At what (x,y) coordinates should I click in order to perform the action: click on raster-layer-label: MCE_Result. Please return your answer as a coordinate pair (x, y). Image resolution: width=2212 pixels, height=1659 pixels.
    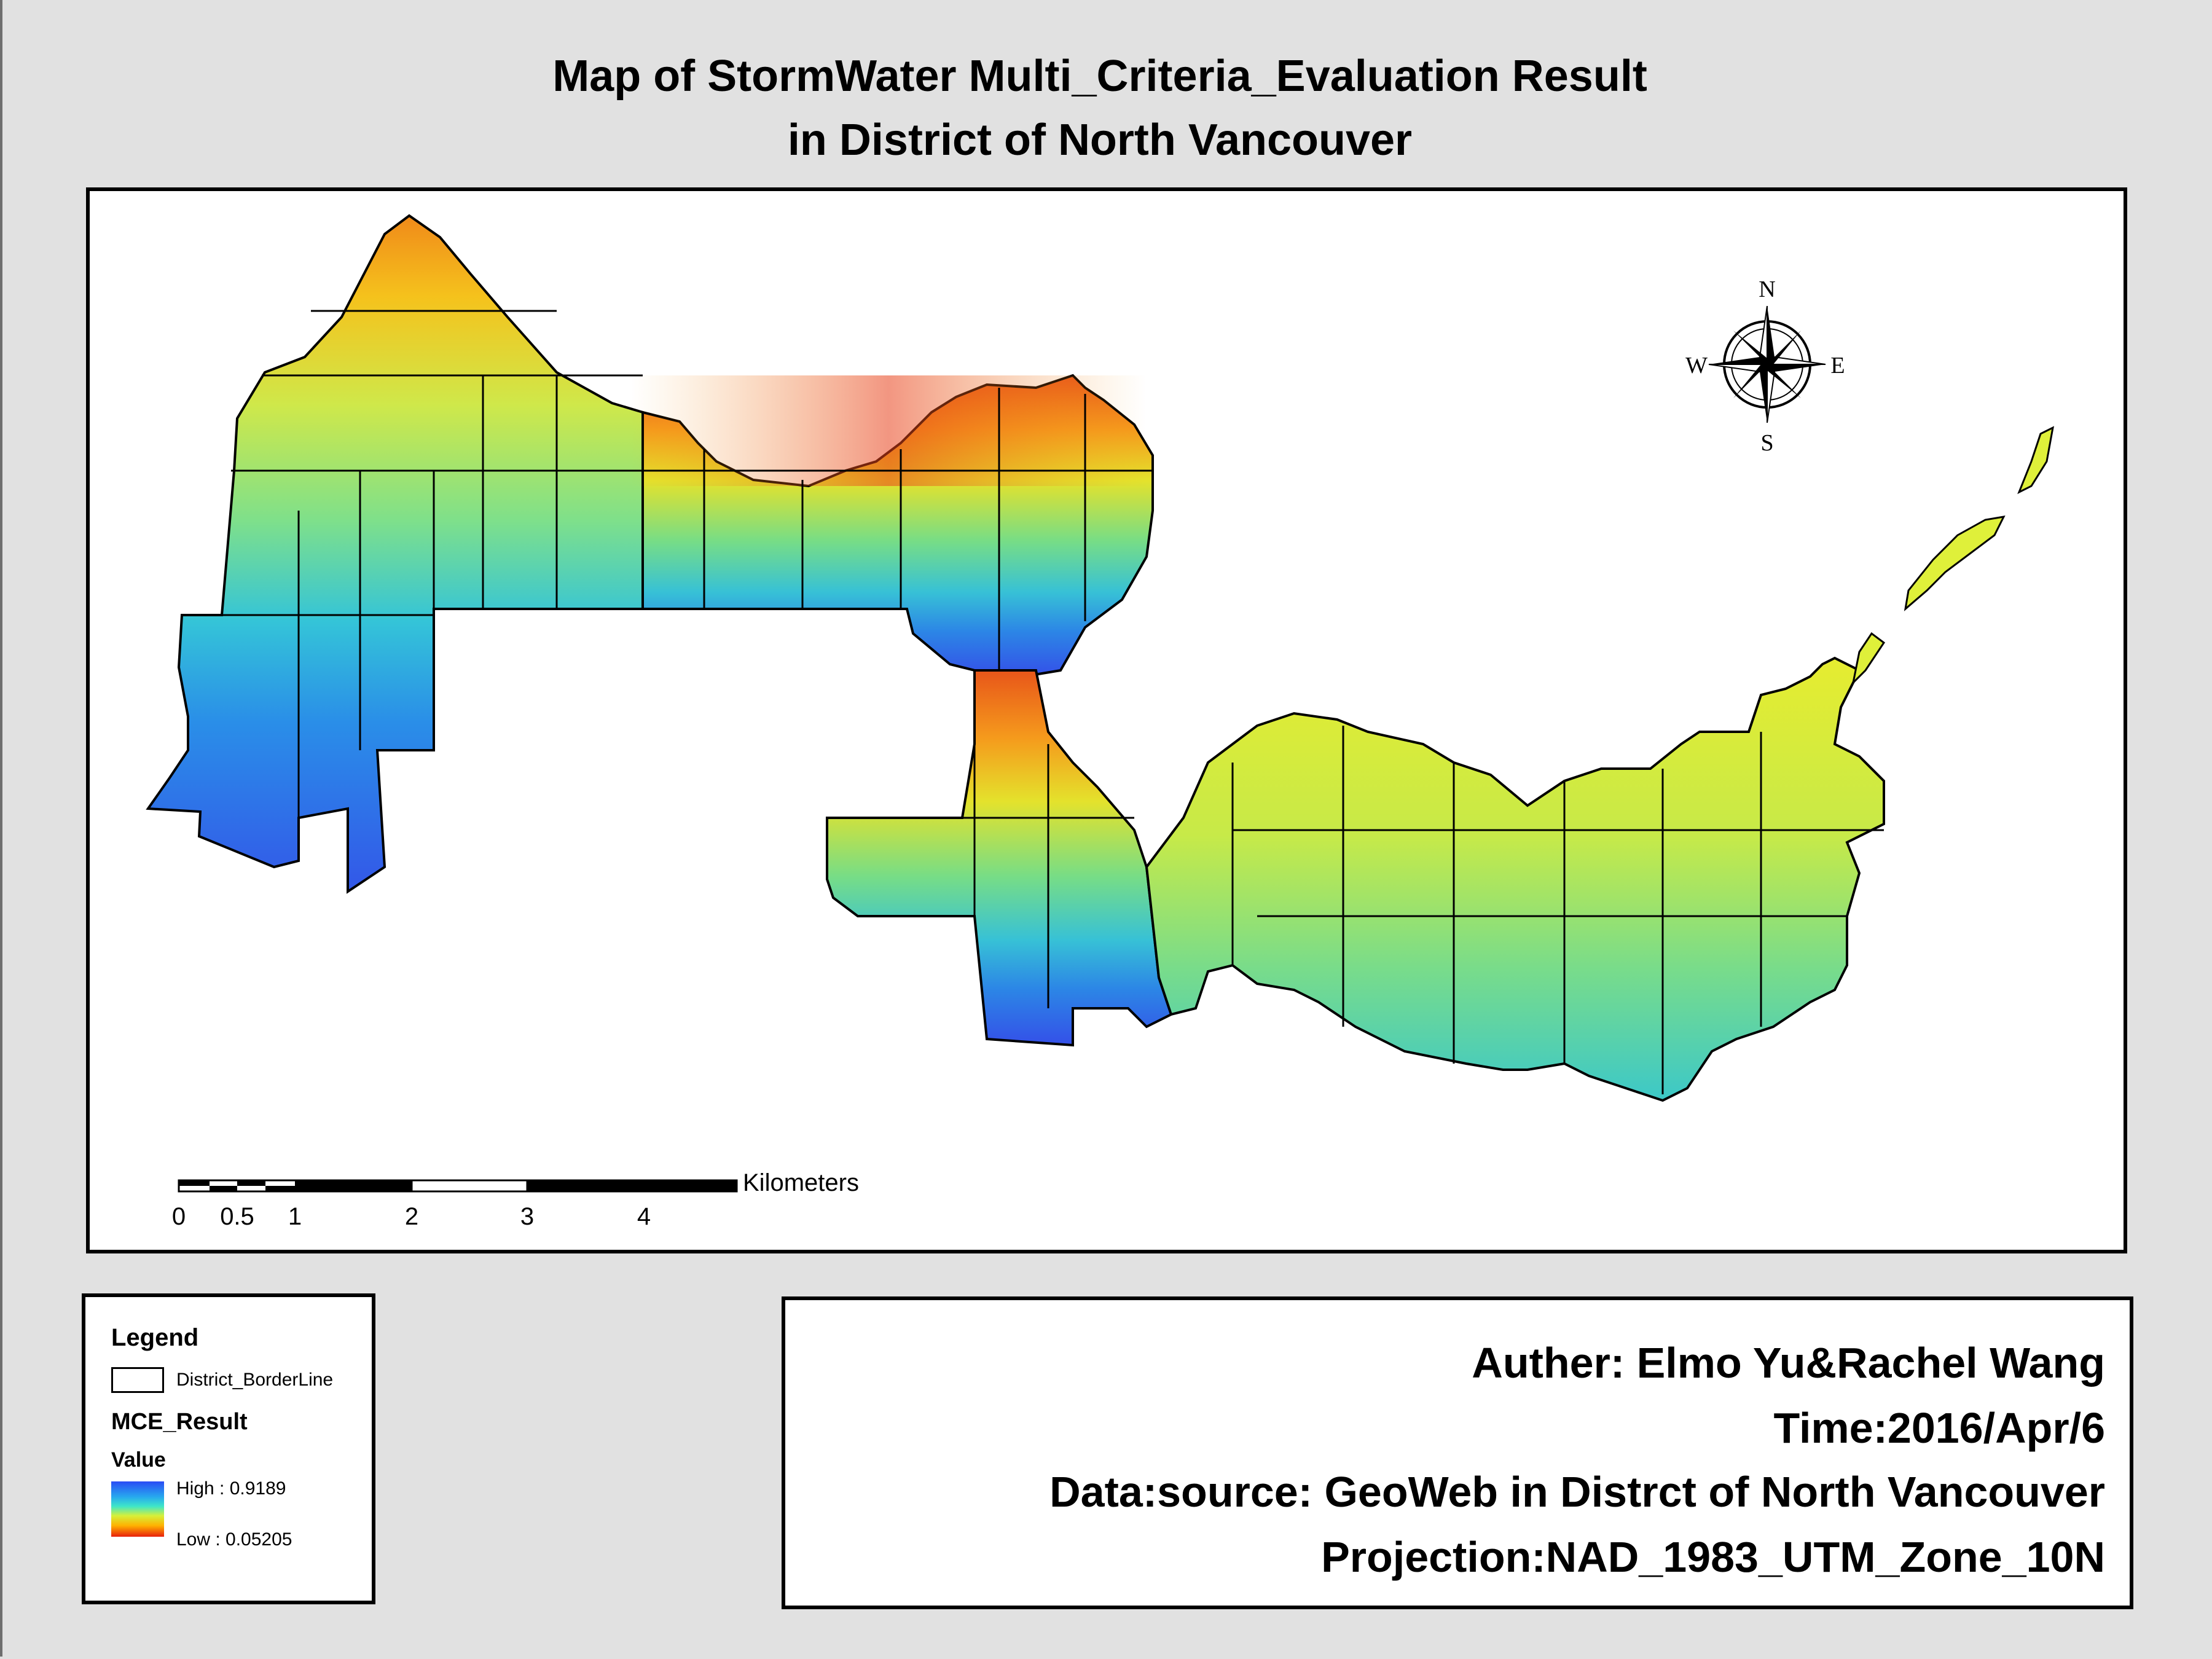
    Looking at the image, I should click on (179, 1422).